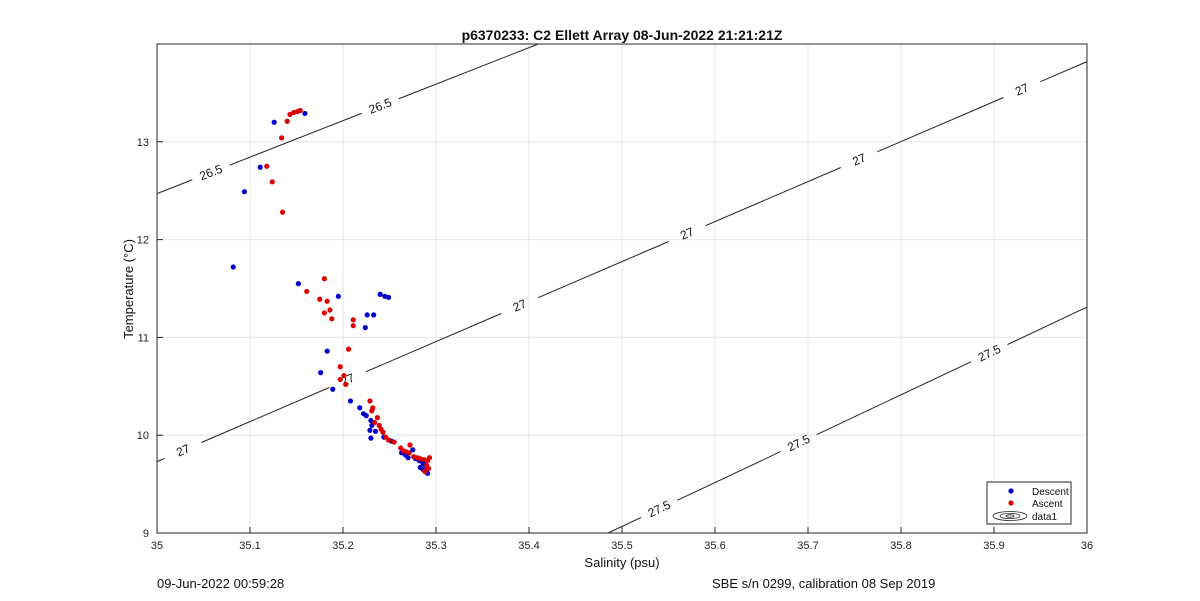  Describe the element at coordinates (249, 546) in the screenshot. I see `x-tick-label: 35.1` at that location.